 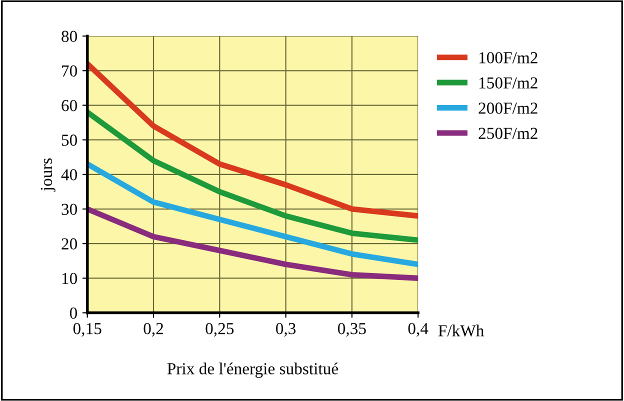 What do you see at coordinates (352, 329) in the screenshot?
I see `x-tick-label: 0,35` at bounding box center [352, 329].